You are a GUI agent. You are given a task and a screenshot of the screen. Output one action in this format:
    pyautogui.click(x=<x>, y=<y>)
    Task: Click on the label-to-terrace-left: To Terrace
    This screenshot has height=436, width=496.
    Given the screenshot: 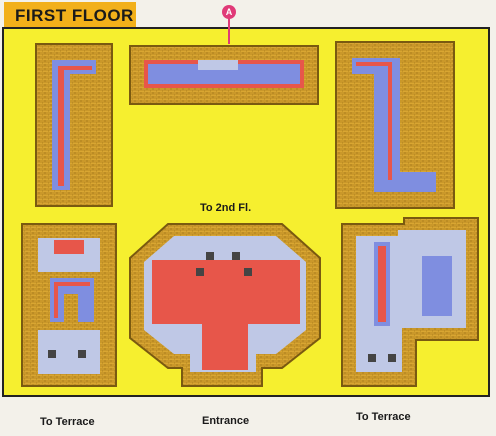 What is the action you would take?
    pyautogui.click(x=67, y=422)
    